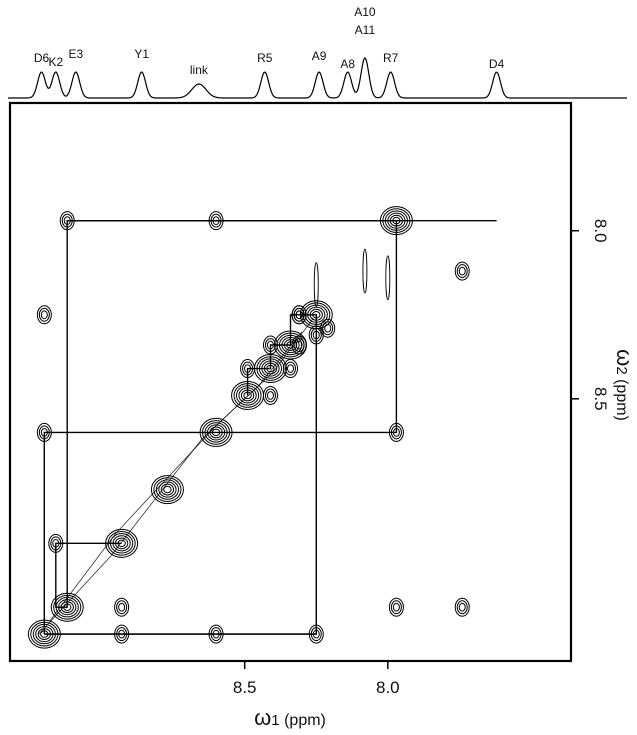 This screenshot has width=637, height=735. Describe the element at coordinates (391, 58) in the screenshot. I see `residue-label-r7: R7` at that location.